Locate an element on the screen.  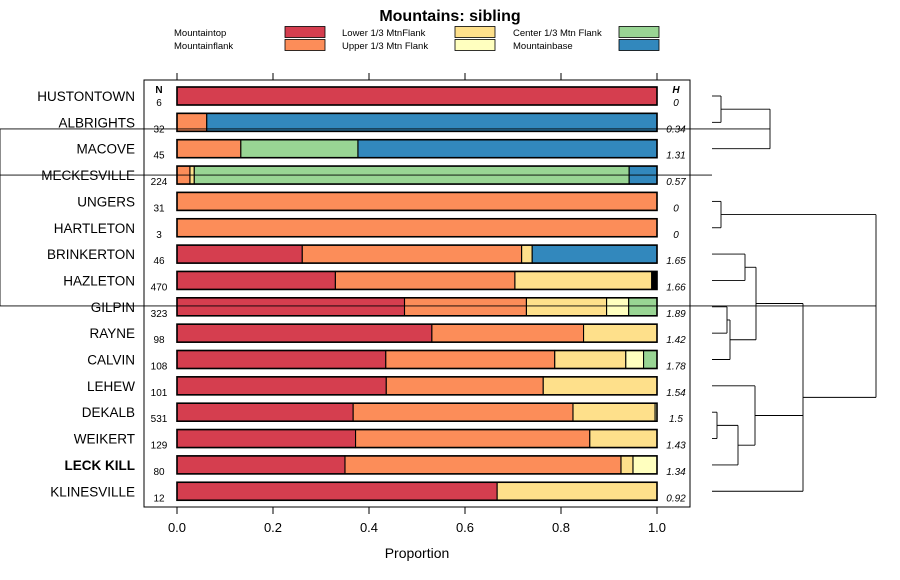
chart-title: Mountains: sibling is located at coordinates (449, 16).